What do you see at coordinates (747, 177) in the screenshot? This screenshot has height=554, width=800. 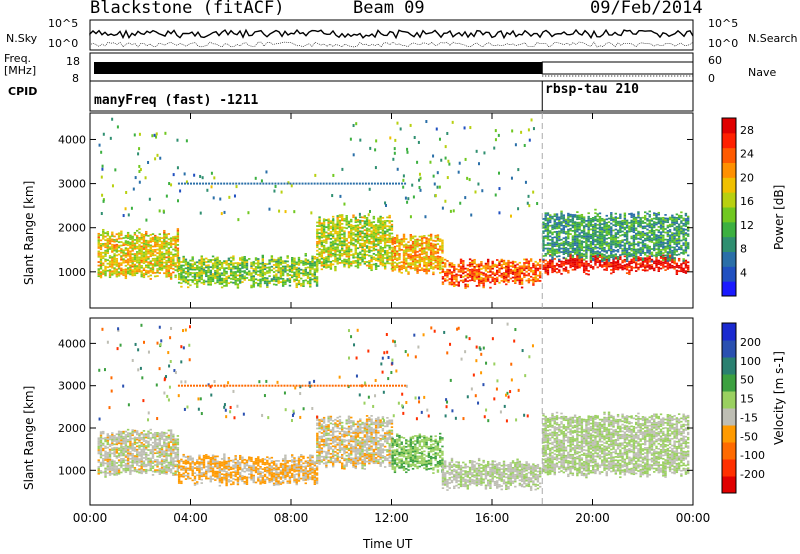 I see `panel-0-colorbar-tick-label: 20` at bounding box center [747, 177].